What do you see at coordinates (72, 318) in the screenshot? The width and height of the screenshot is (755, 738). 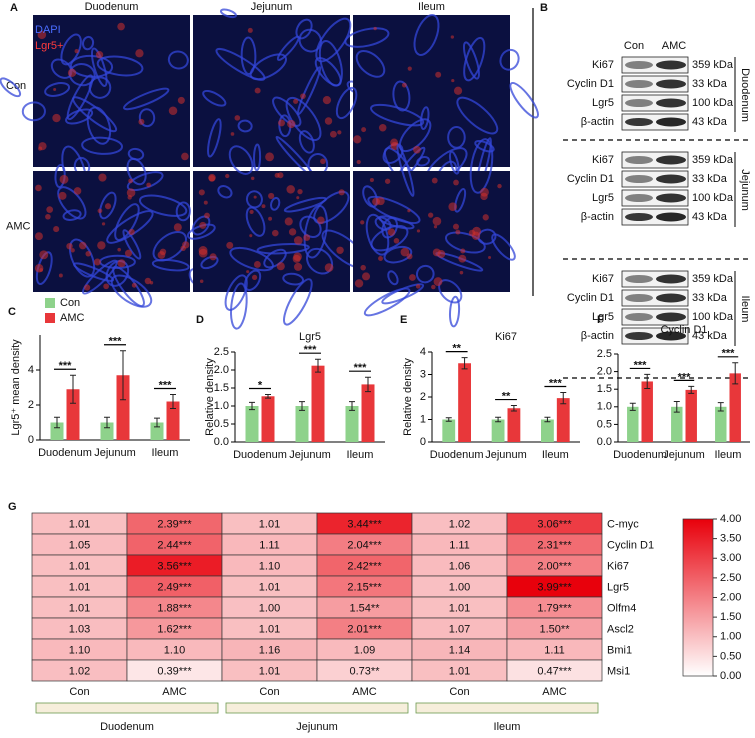 I see `legend-label: AMC` at bounding box center [72, 318].